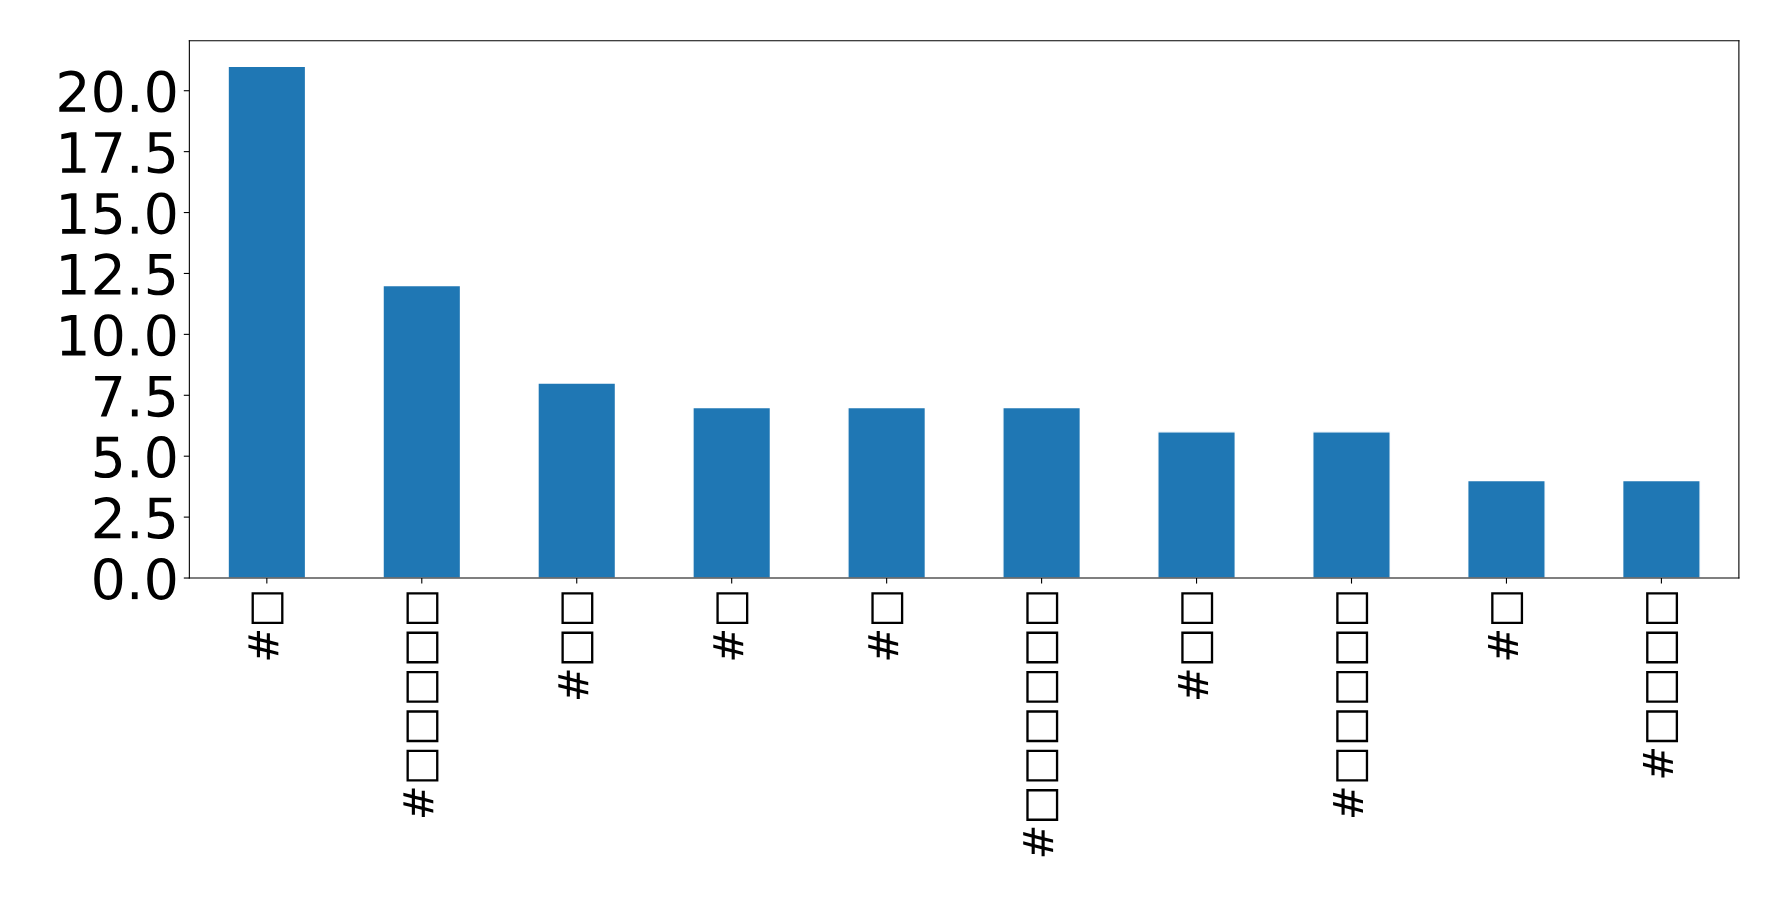 The width and height of the screenshot is (1778, 906). Describe the element at coordinates (134, 518) in the screenshot. I see `y-tick-label: 2.5` at that location.